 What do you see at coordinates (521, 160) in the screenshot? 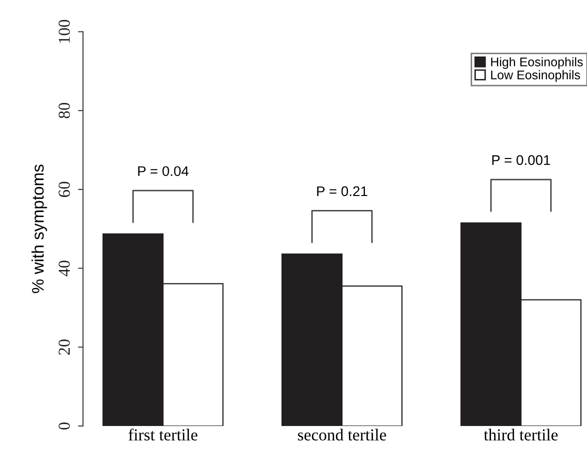
I see `annotation: P = 0.001` at bounding box center [521, 160].